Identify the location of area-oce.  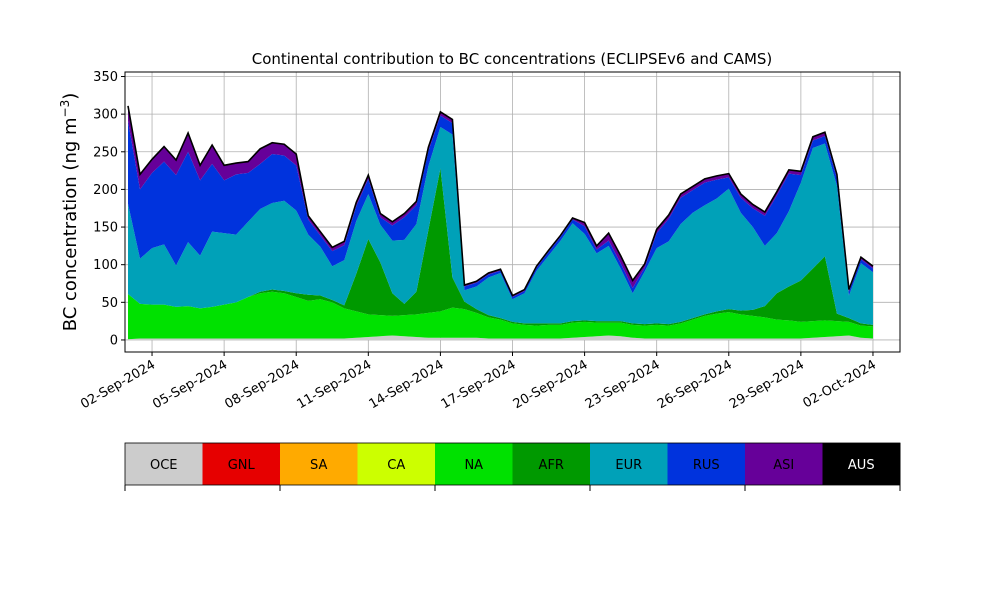
(500, 337).